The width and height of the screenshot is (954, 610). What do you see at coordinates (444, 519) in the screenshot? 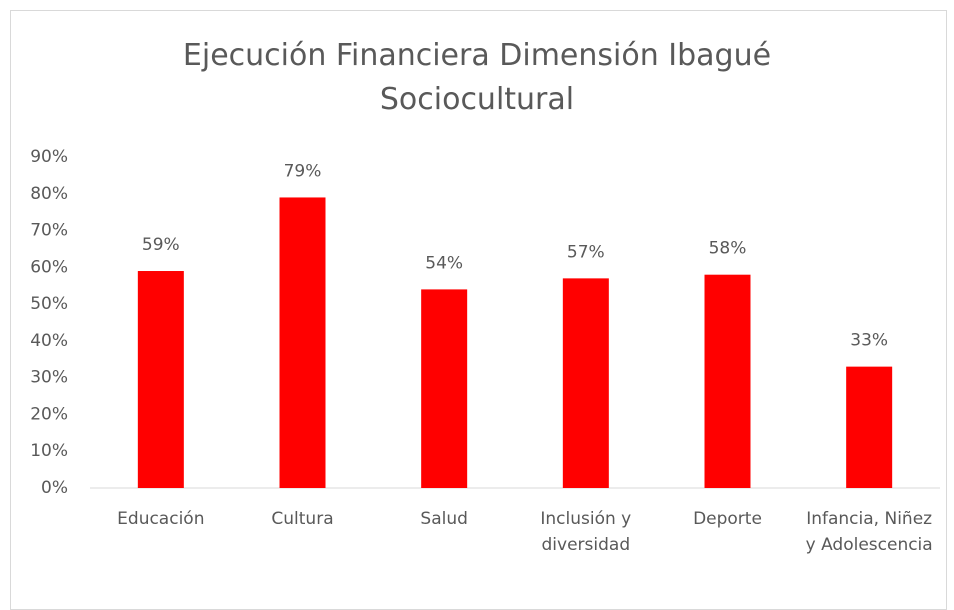
I see `x-tick-label: Salud` at bounding box center [444, 519].